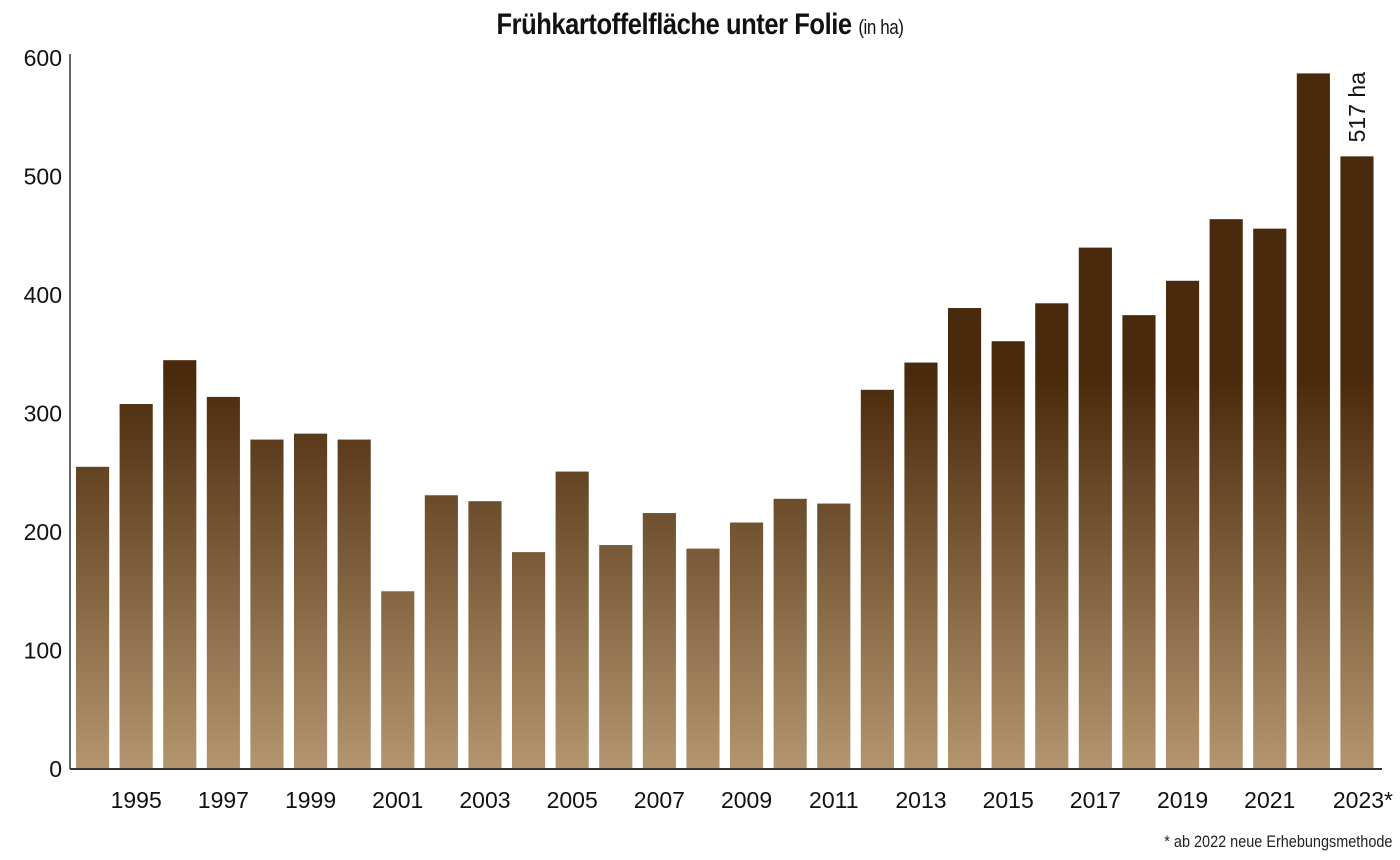 This screenshot has width=1400, height=860. Describe the element at coordinates (267, 604) in the screenshot. I see `bar-1998` at that location.